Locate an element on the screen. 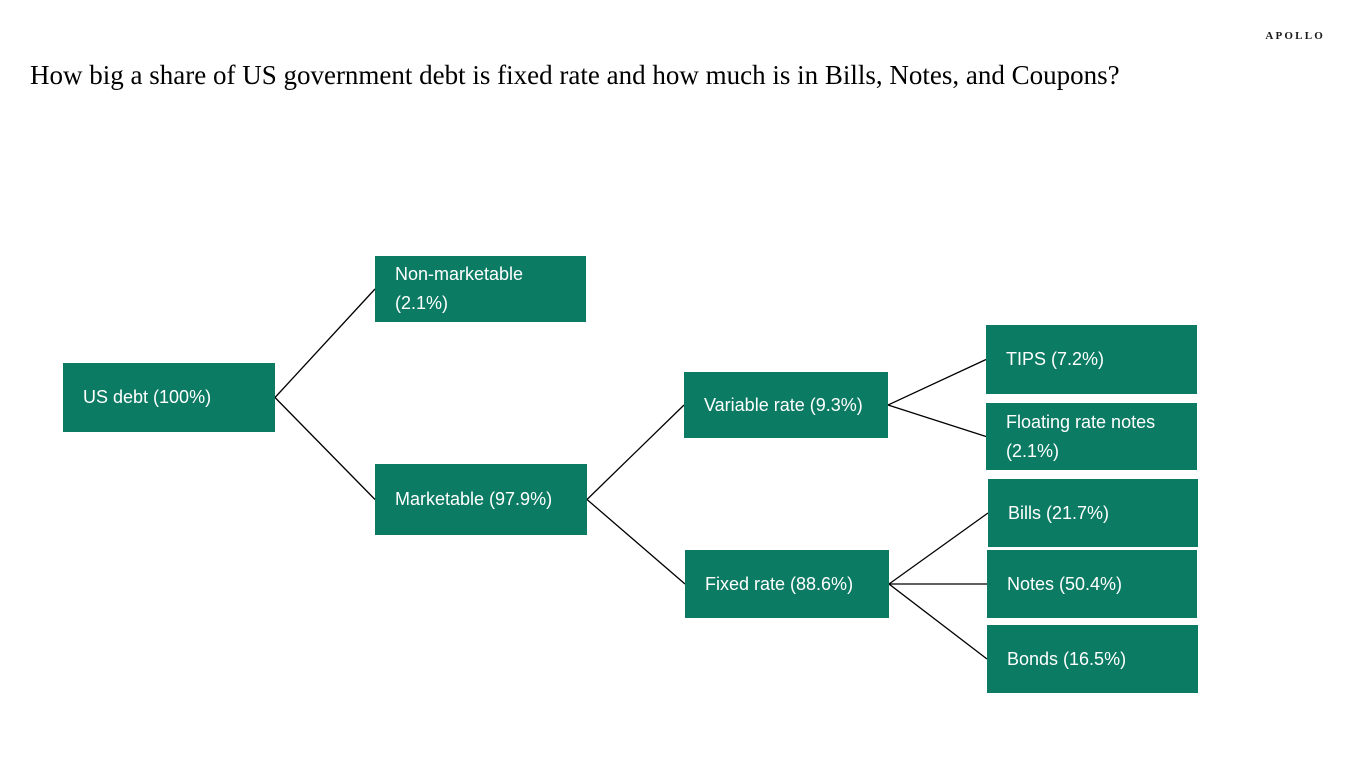 The height and width of the screenshot is (768, 1366). tree-node-marketable: Marketable (97.9%) is located at coordinates (481, 499).